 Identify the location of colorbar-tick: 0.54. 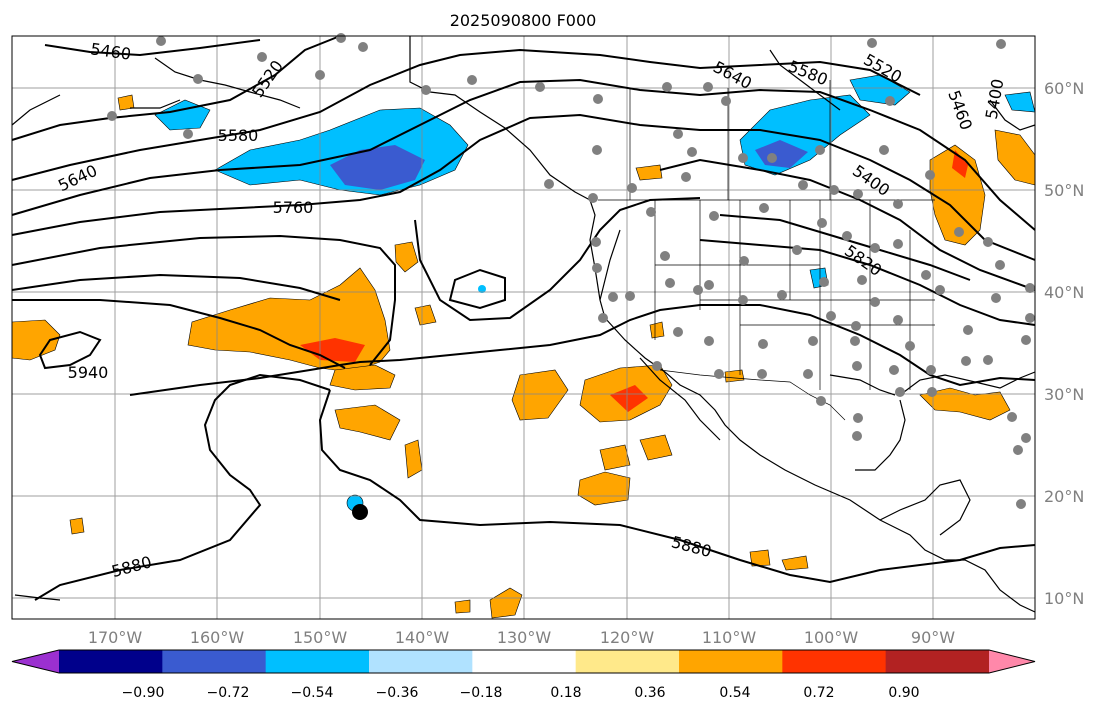
(734, 693).